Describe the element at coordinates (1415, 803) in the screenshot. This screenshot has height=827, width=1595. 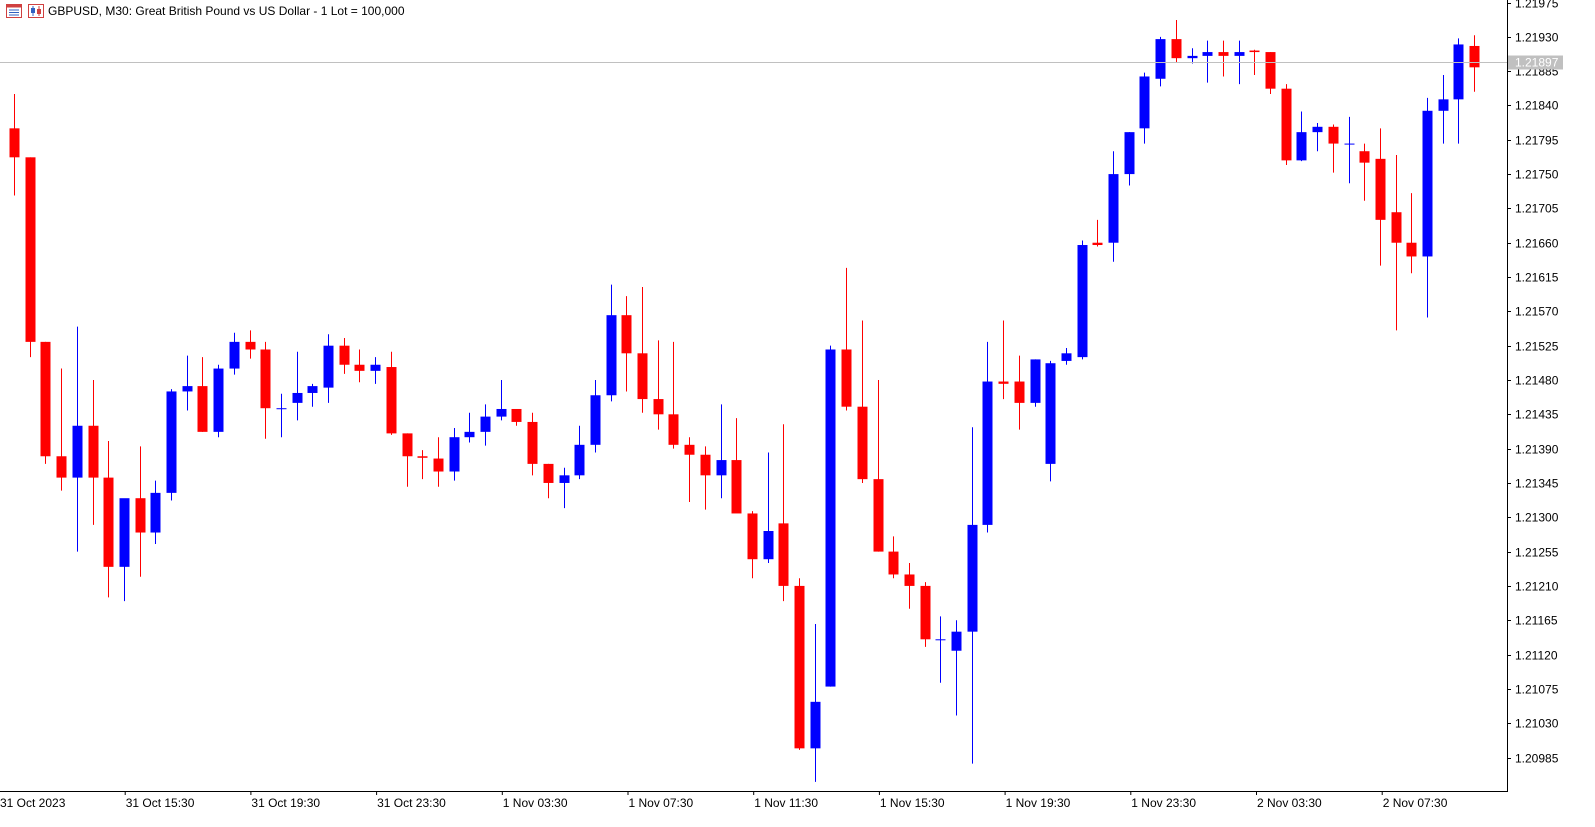
I see `time-tick-label: 2 Nov 07:30` at that location.